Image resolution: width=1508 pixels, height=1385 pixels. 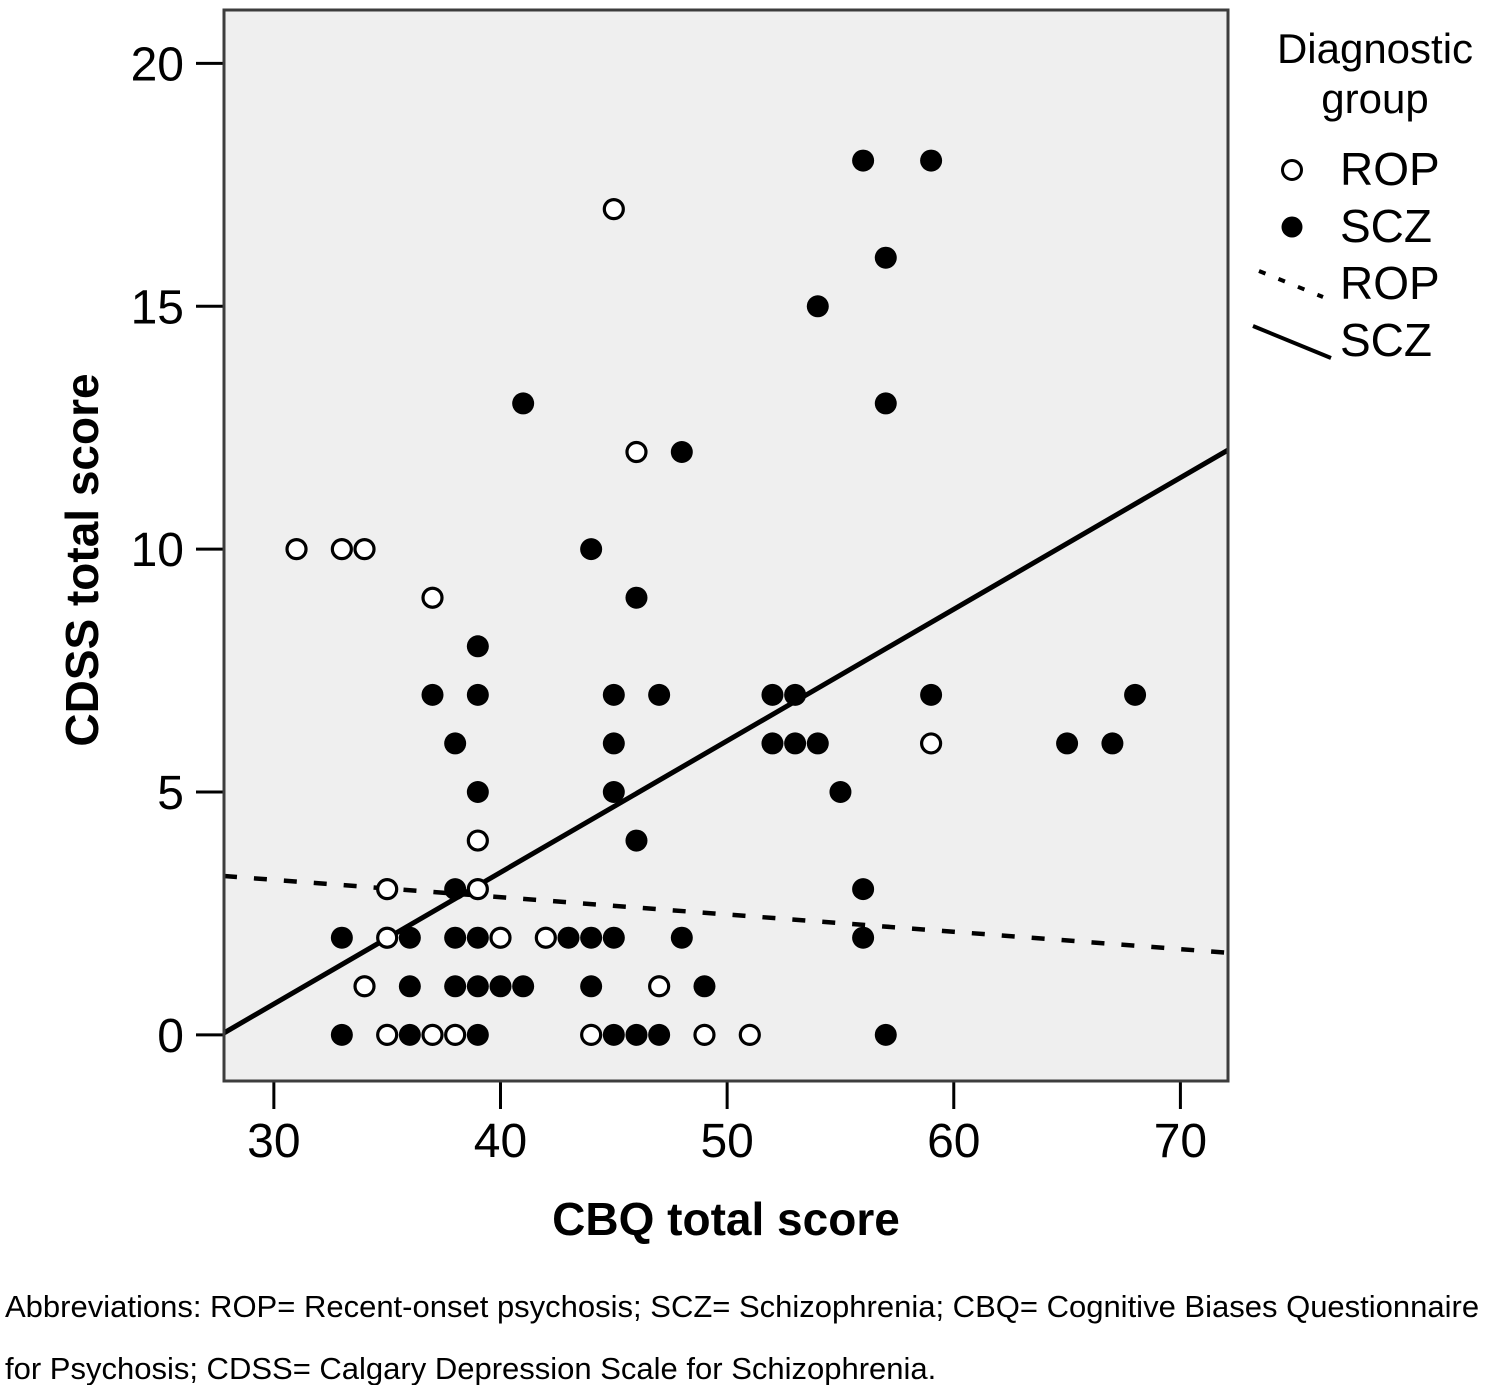 What do you see at coordinates (1180, 1141) in the screenshot?
I see `x-axis-tick-label: 70` at bounding box center [1180, 1141].